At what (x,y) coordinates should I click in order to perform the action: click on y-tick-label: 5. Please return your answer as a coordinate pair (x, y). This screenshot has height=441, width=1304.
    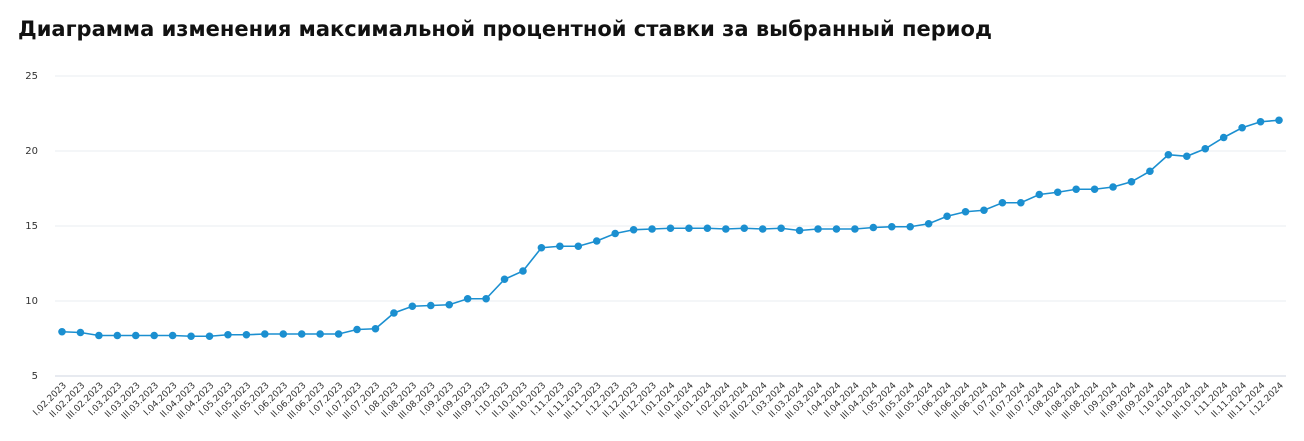
    Looking at the image, I should click on (35, 376).